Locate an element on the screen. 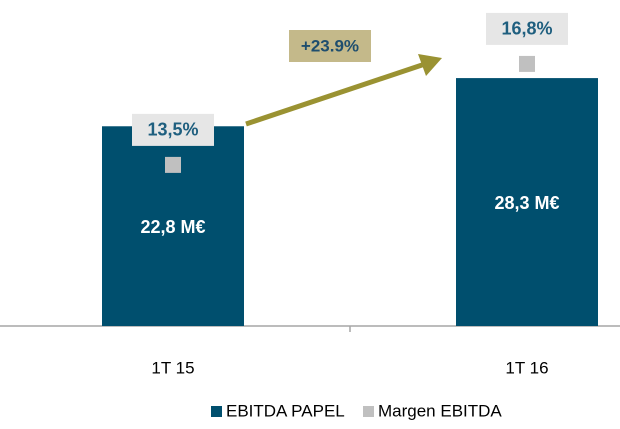  margin-value-label: 16,8% is located at coordinates (526, 29).